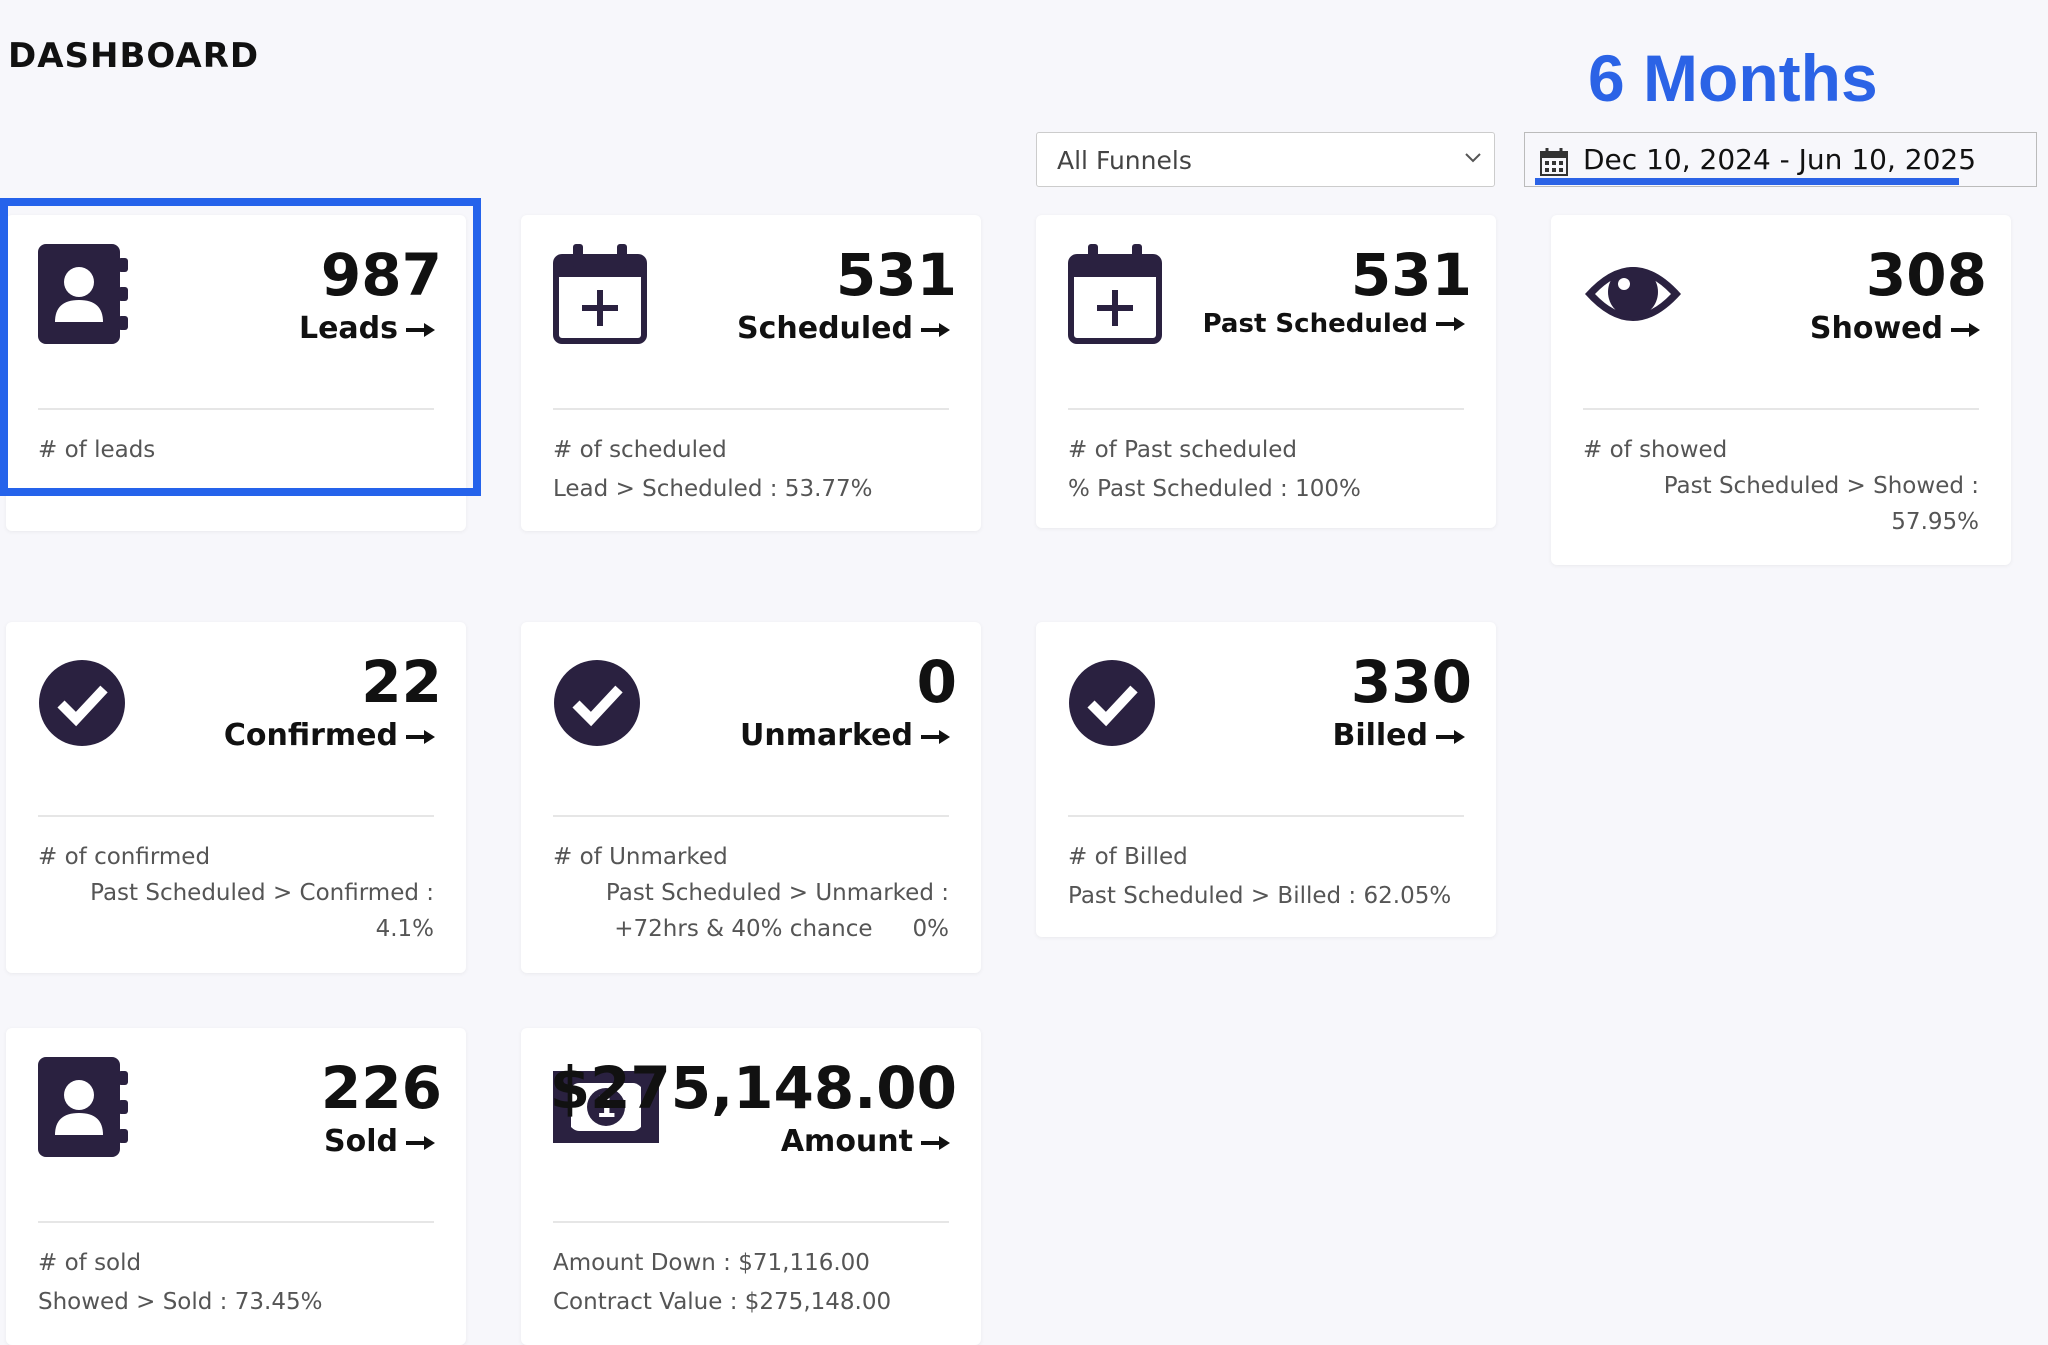 Image resolution: width=2048 pixels, height=1345 pixels. What do you see at coordinates (1124, 160) in the screenshot?
I see `funnel-text: All Funnels` at bounding box center [1124, 160].